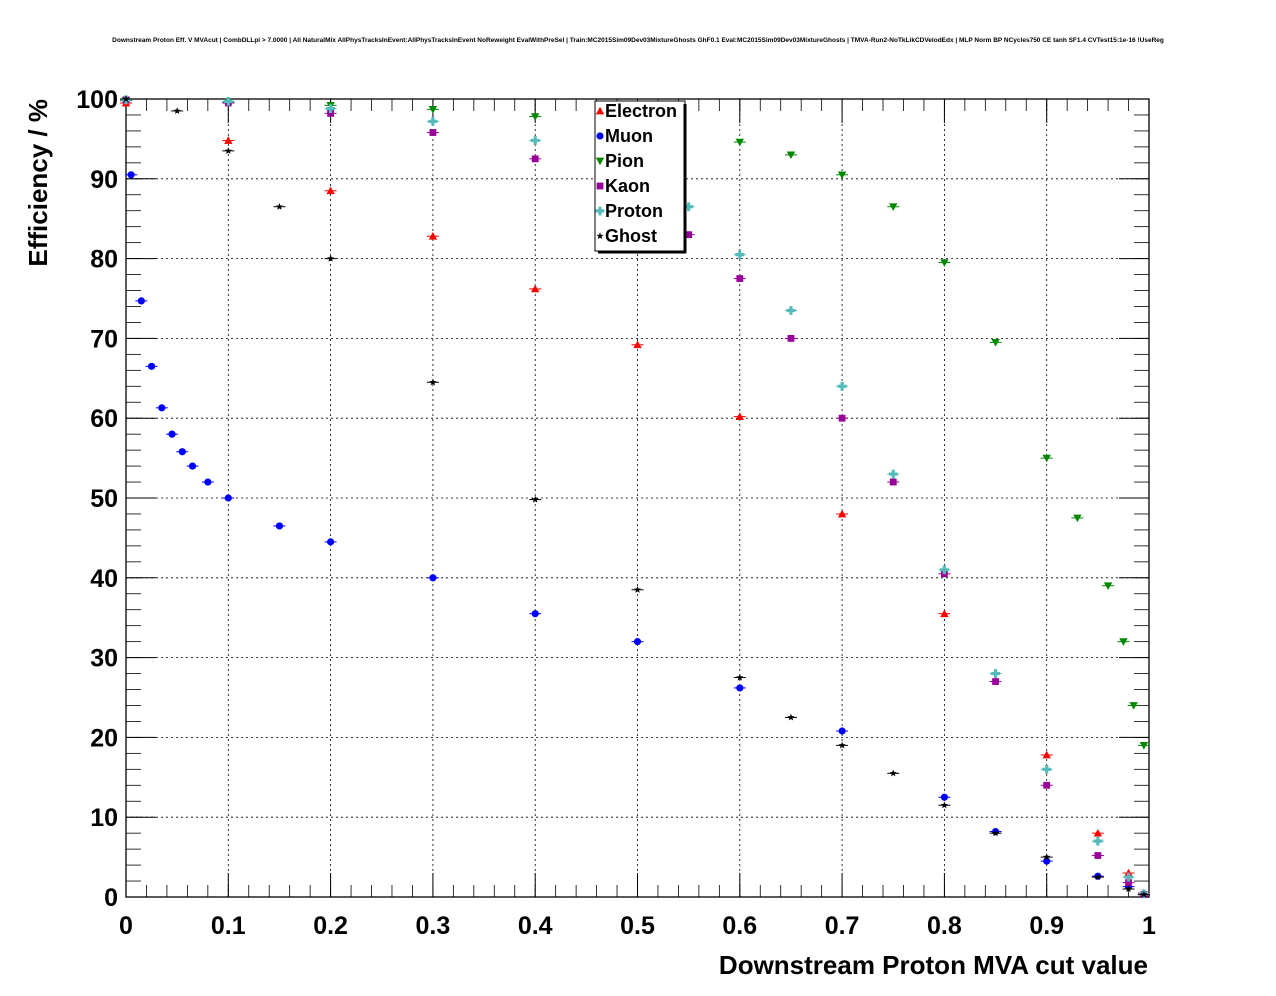 The width and height of the screenshot is (1276, 996). What do you see at coordinates (104, 738) in the screenshot?
I see `y-tick-label: 20` at bounding box center [104, 738].